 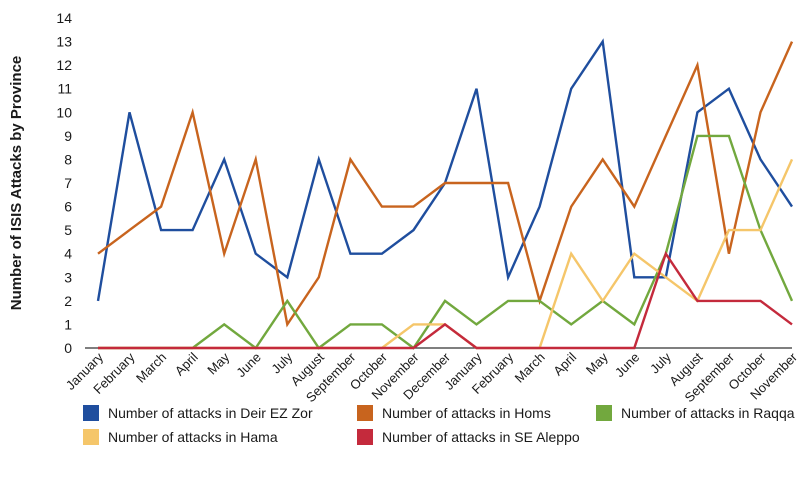 What do you see at coordinates (68, 301) in the screenshot?
I see `y-tick-label: 2` at bounding box center [68, 301].